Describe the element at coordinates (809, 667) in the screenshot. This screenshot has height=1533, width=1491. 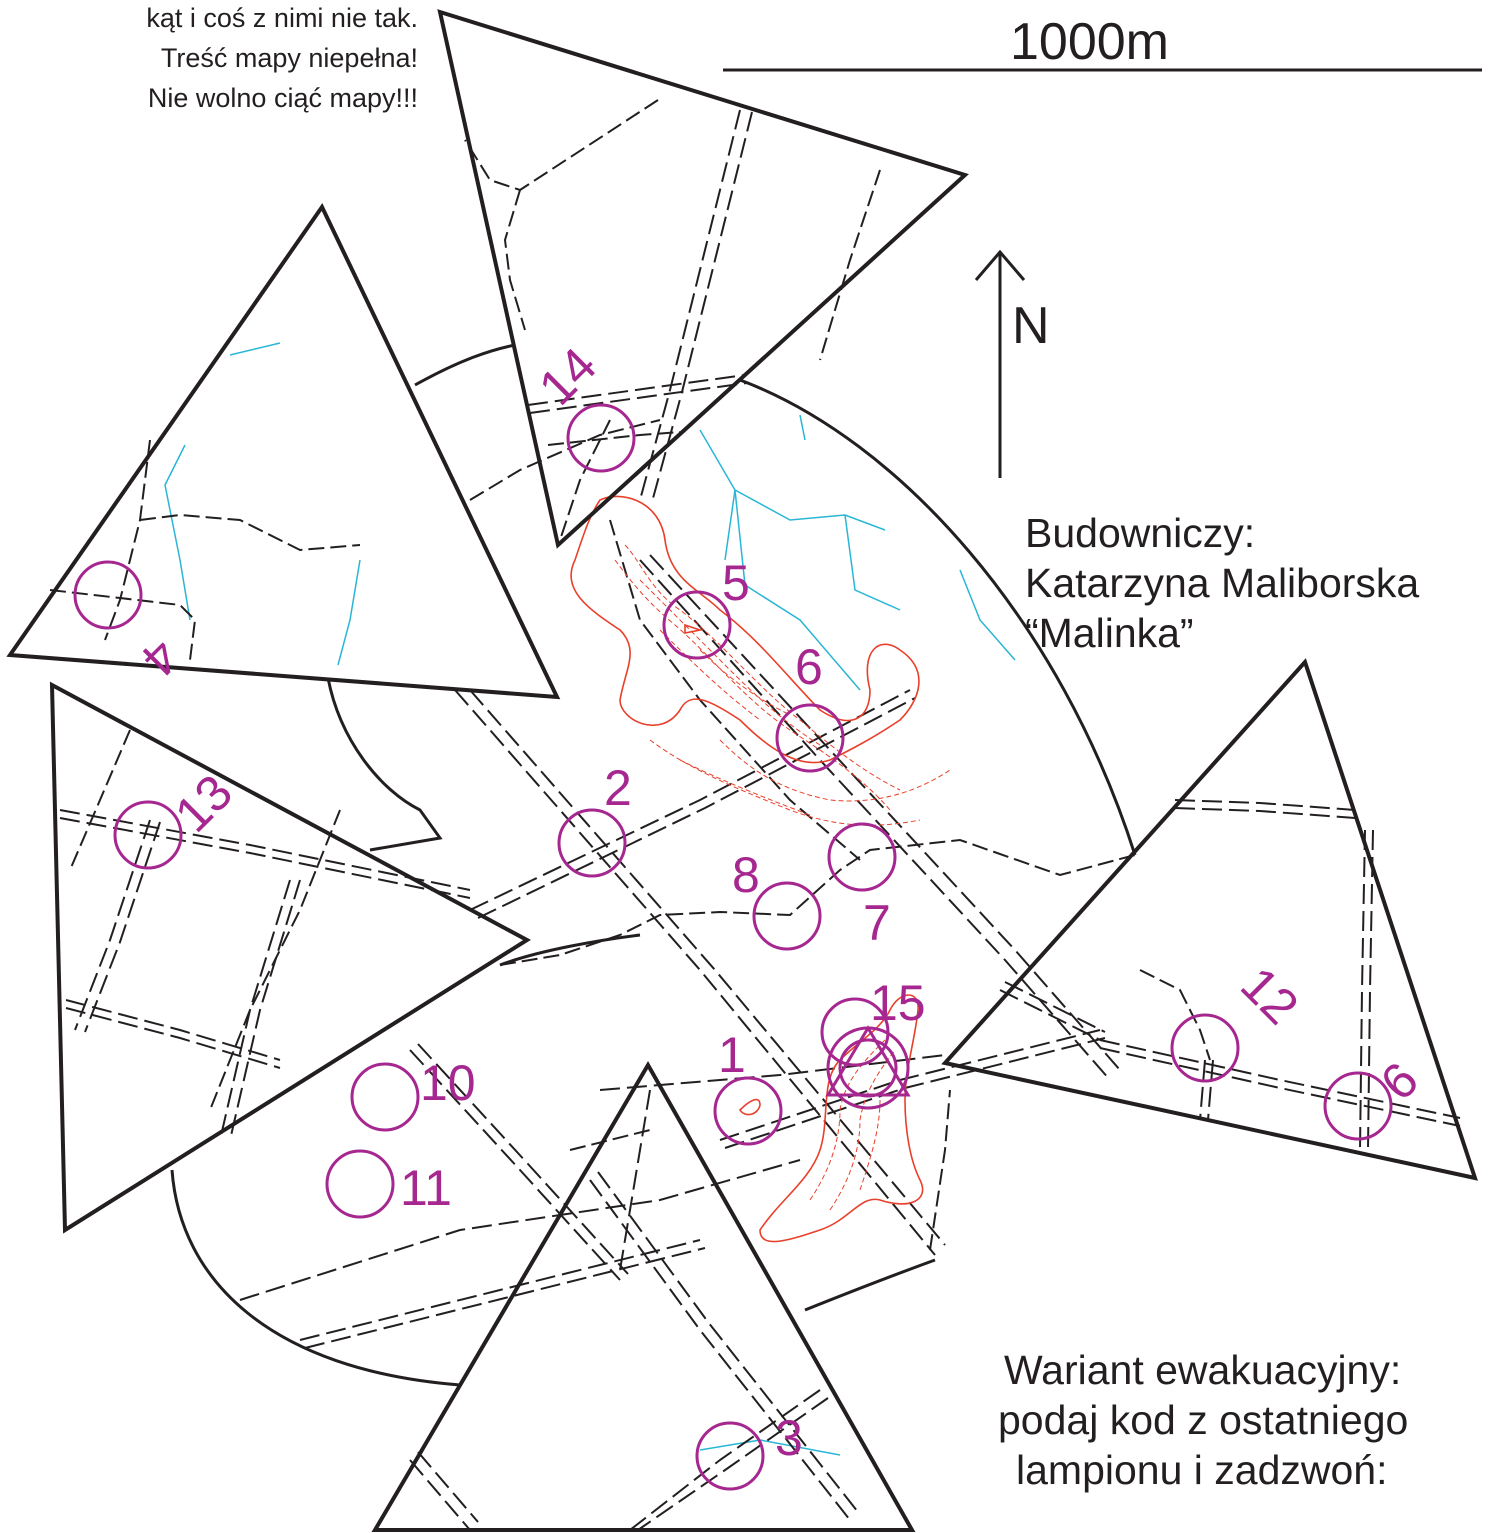
I see `control-label-6: 6` at that location.